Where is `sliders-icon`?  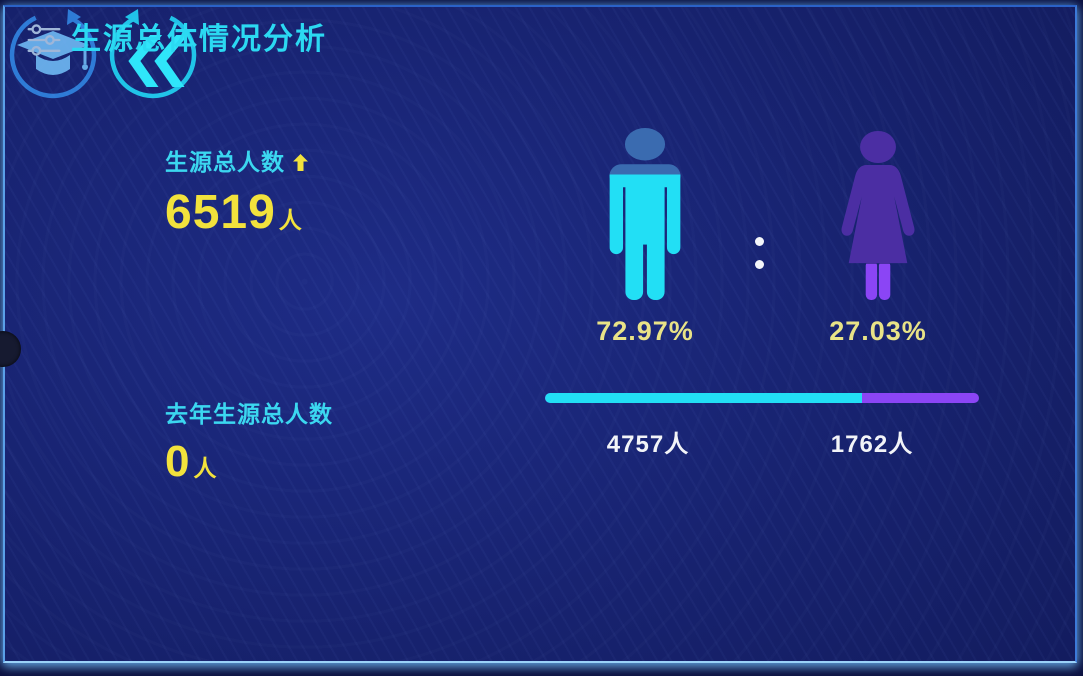
sliders-icon is located at coordinates (44, 40).